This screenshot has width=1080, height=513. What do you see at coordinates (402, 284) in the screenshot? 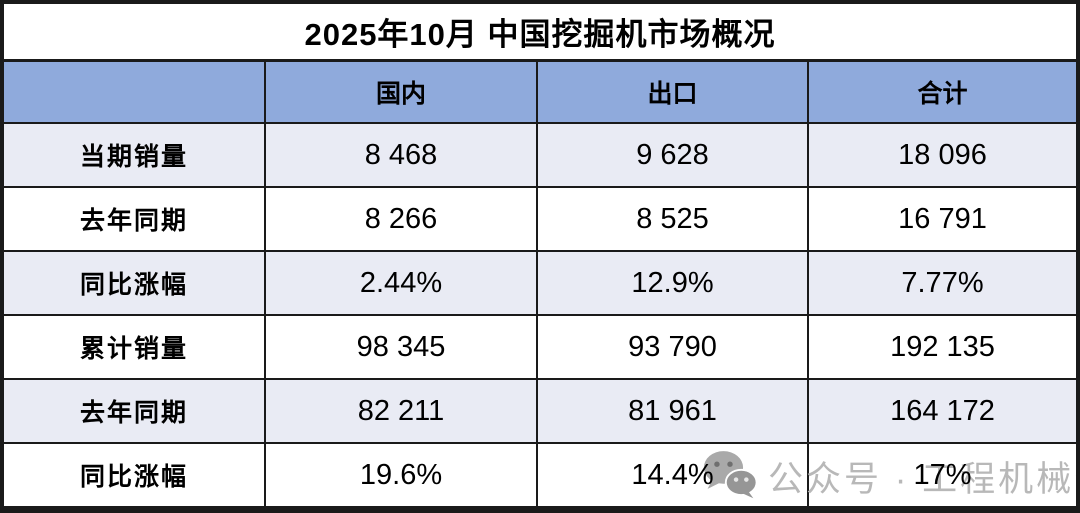
I see `cell-yoy-domestic: 2.44%` at bounding box center [402, 284].